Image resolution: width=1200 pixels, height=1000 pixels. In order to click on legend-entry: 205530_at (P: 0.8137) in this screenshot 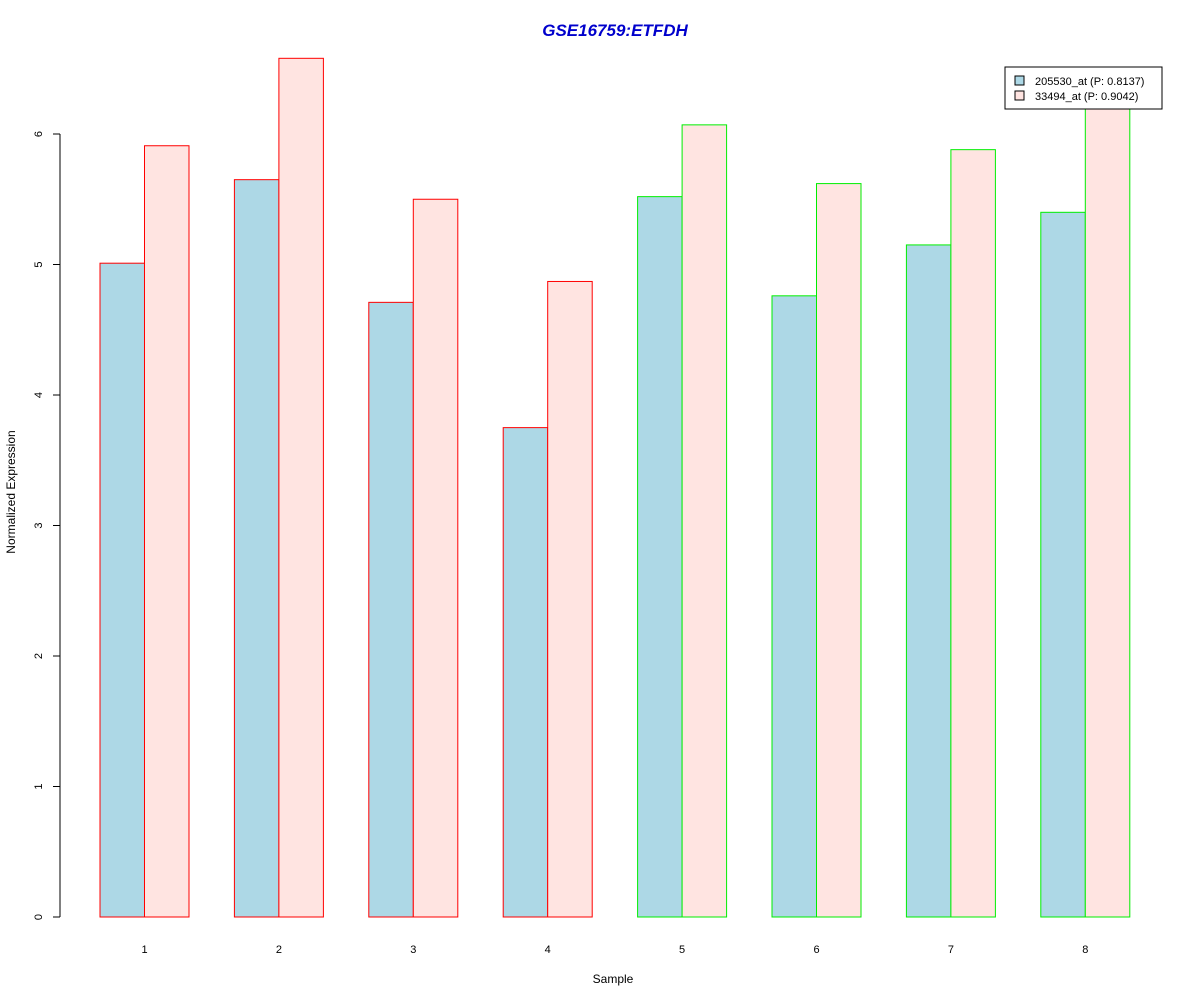, I will do `click(1089, 82)`.